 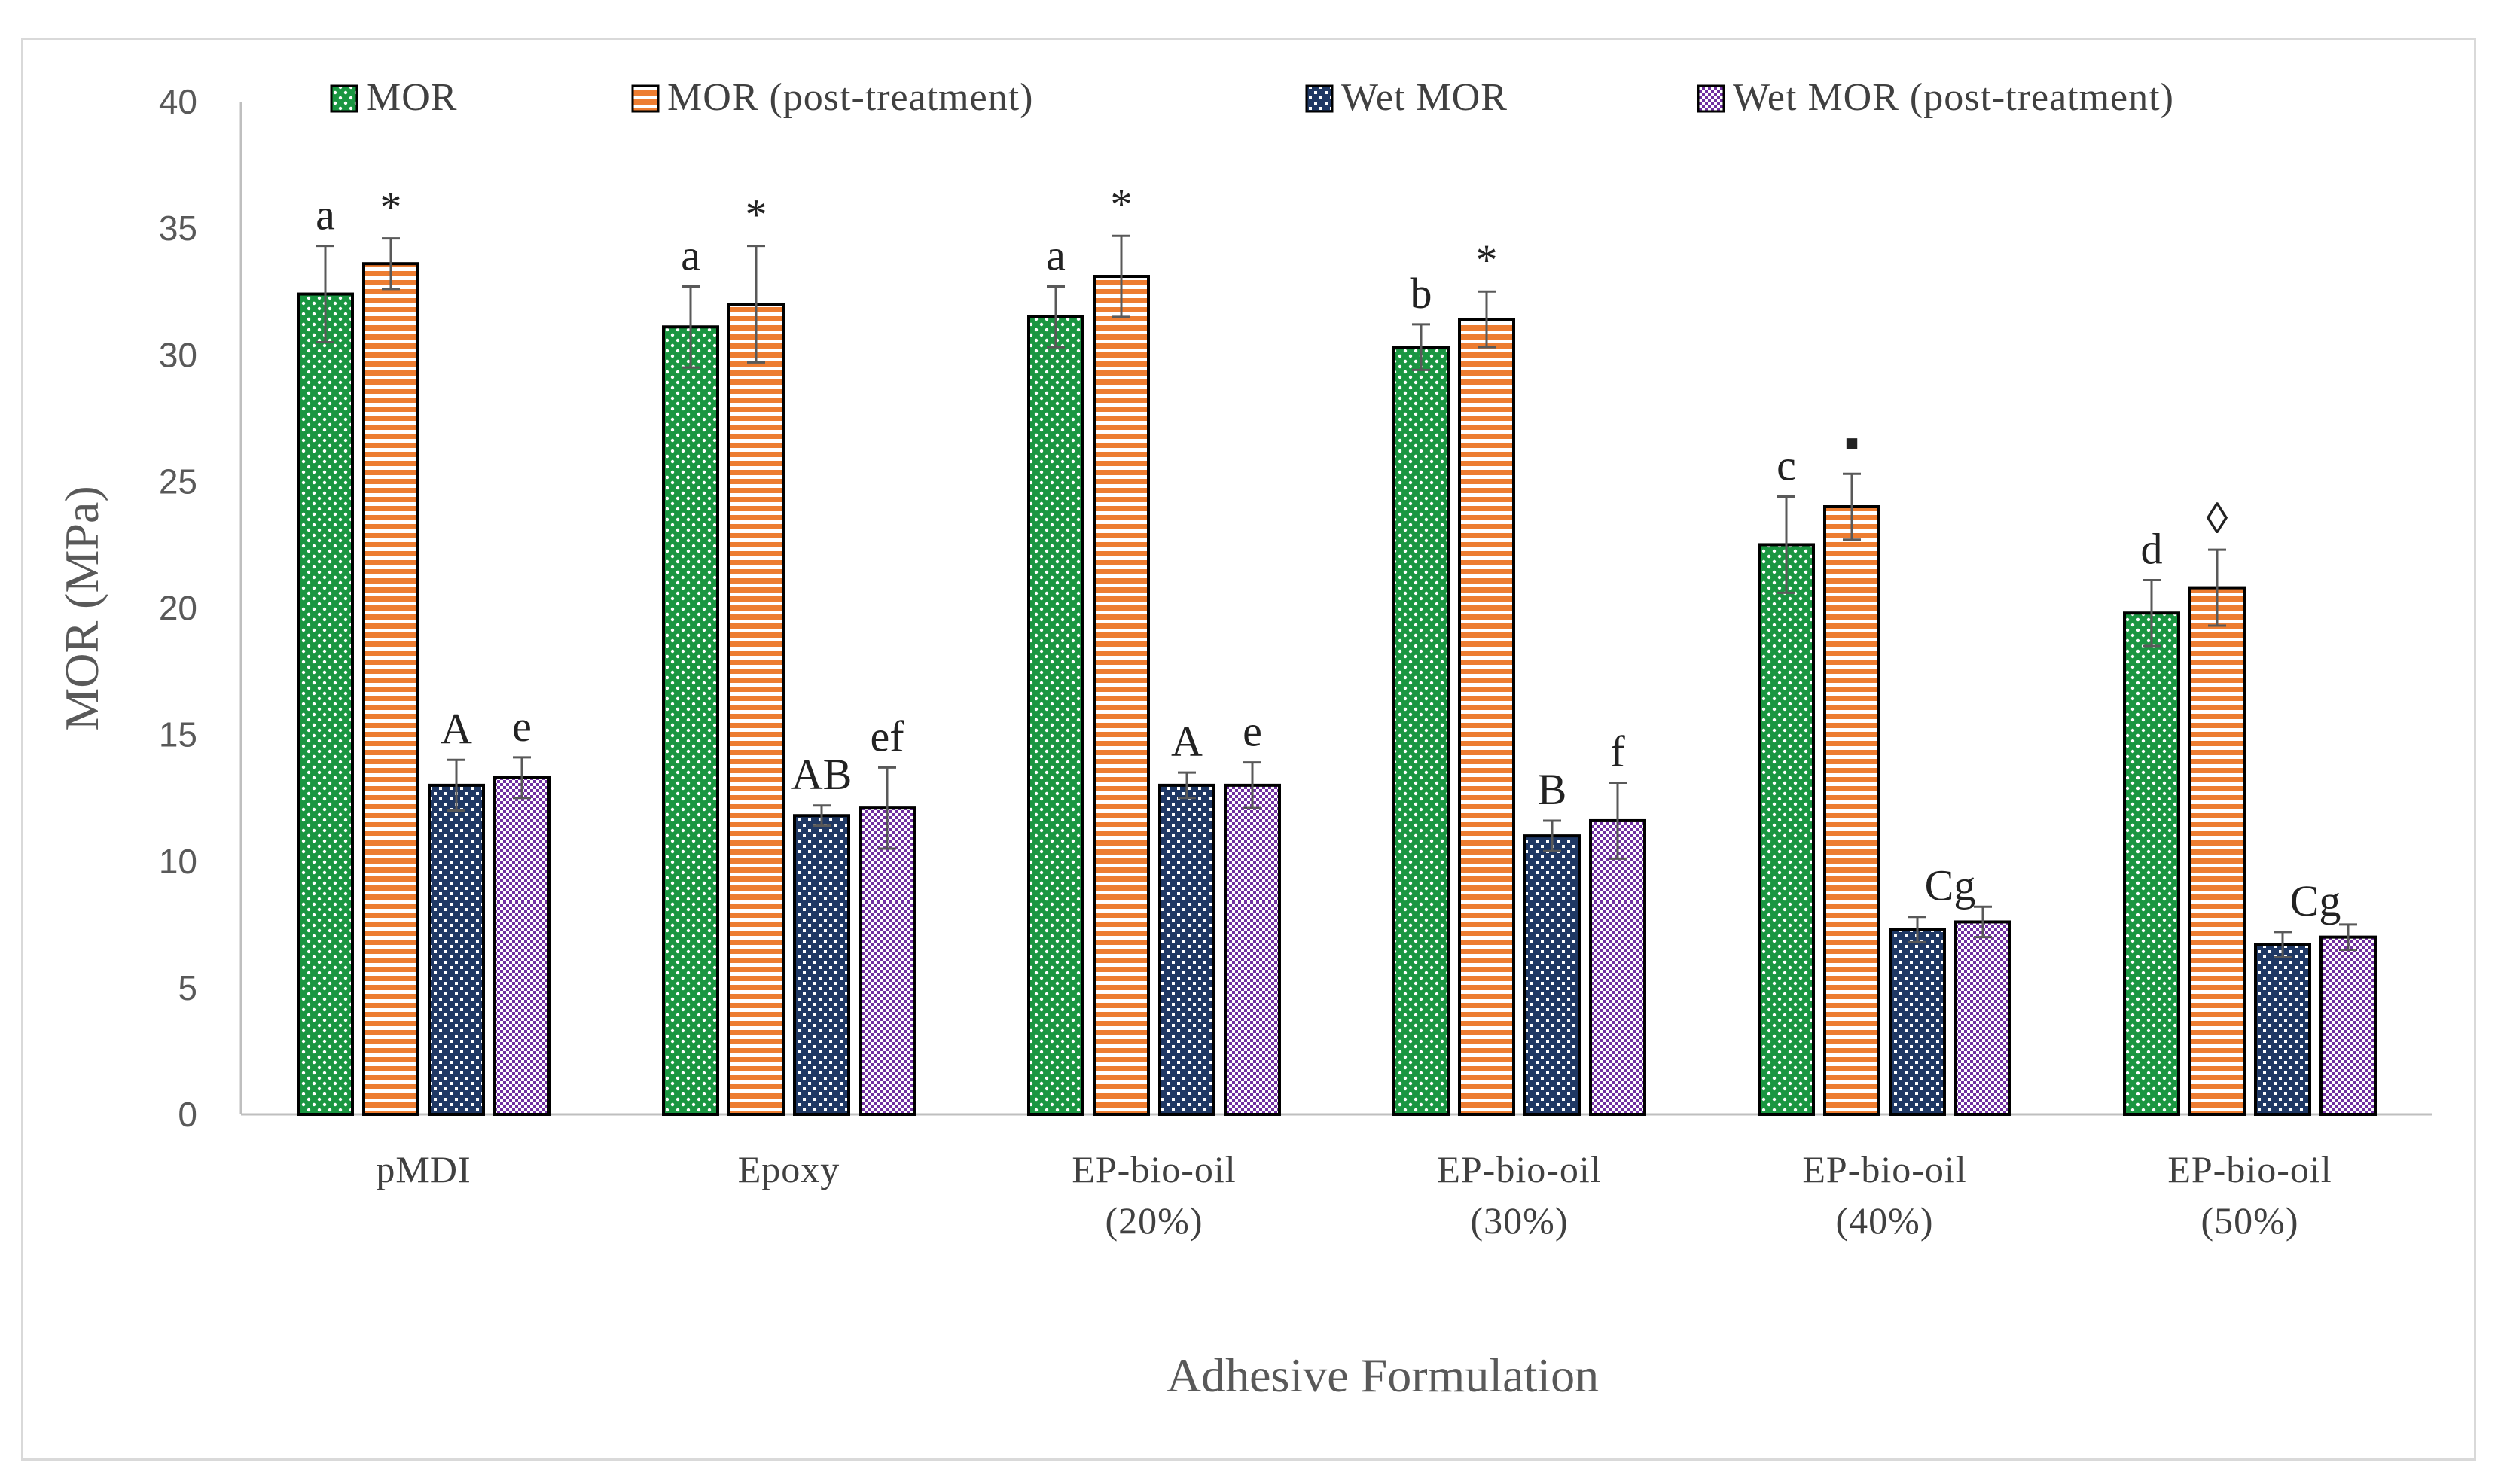 I want to click on x-category-label: (30%), so click(x=1520, y=1220).